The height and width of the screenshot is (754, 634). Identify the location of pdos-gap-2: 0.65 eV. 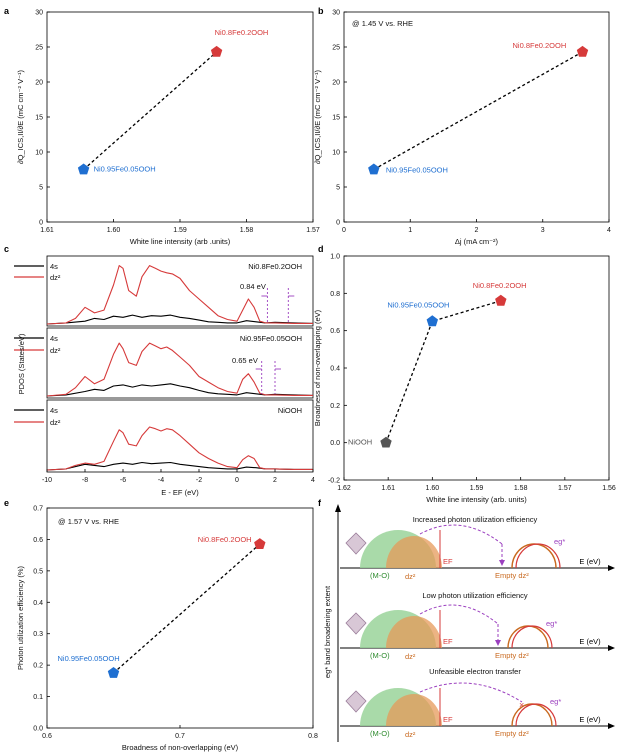
(245, 360).